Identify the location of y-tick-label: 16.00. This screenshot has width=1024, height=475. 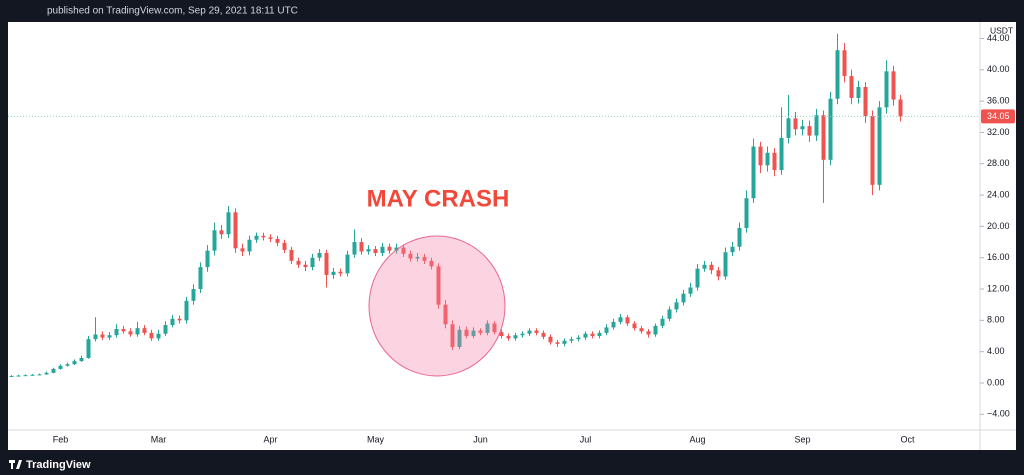
(998, 257).